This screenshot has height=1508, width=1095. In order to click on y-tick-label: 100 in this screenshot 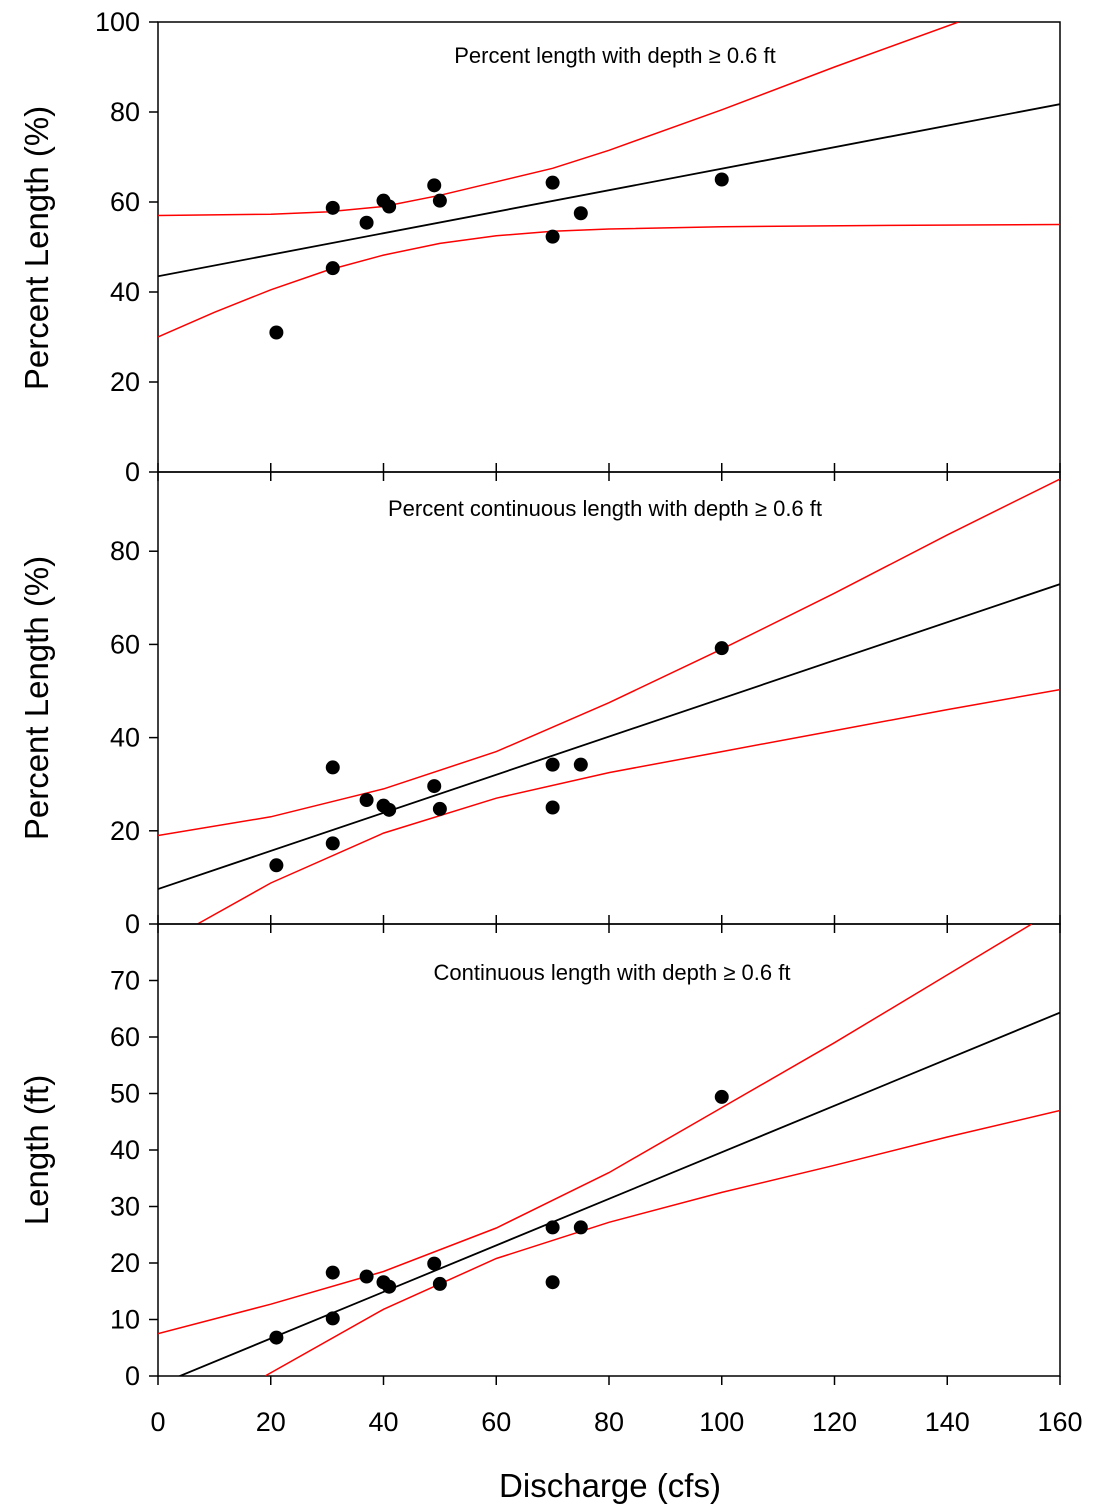, I will do `click(117, 22)`.